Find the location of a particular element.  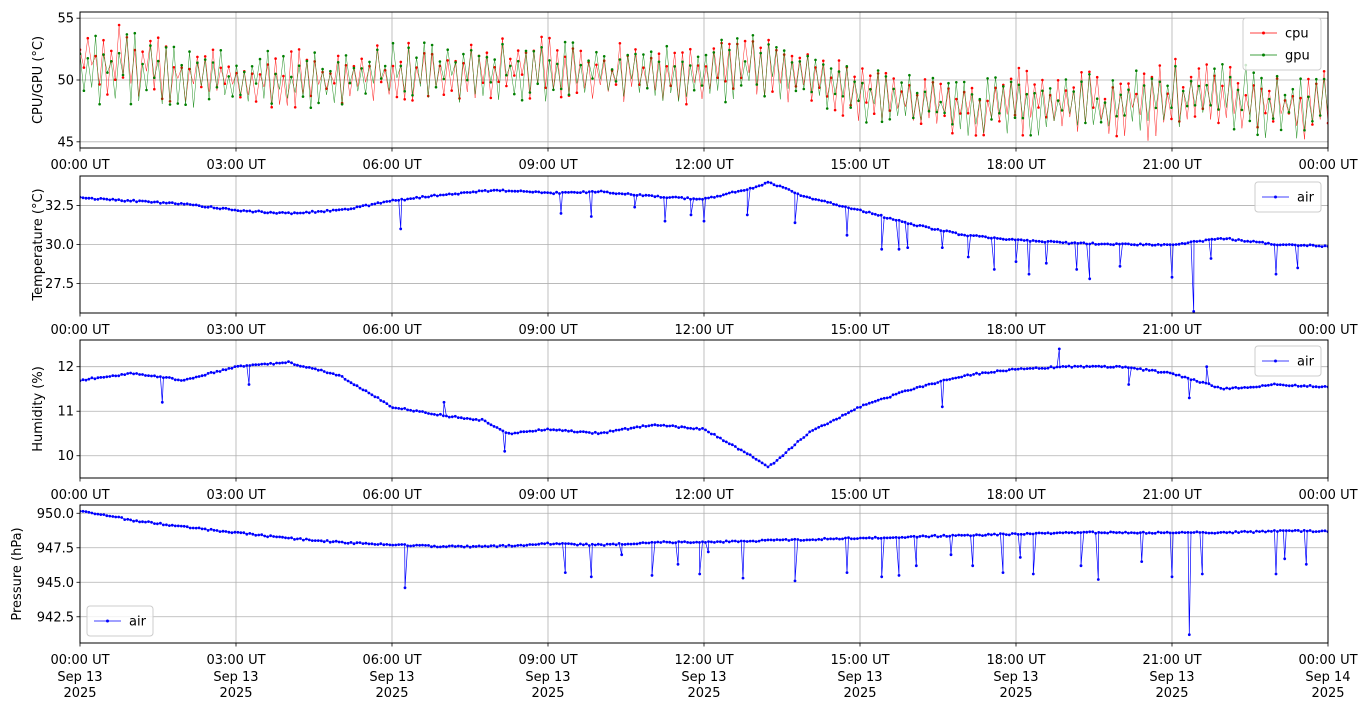

x-tick-label: 06:00 UT is located at coordinates (391, 165).